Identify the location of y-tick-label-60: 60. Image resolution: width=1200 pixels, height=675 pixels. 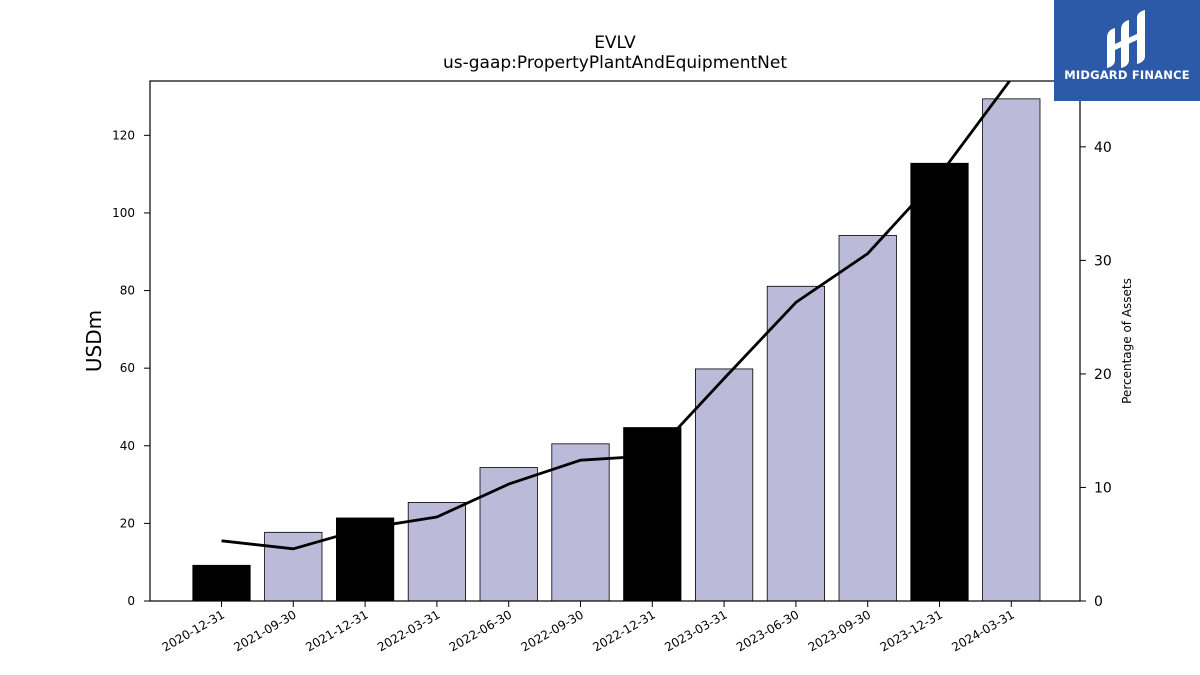
(127, 368).